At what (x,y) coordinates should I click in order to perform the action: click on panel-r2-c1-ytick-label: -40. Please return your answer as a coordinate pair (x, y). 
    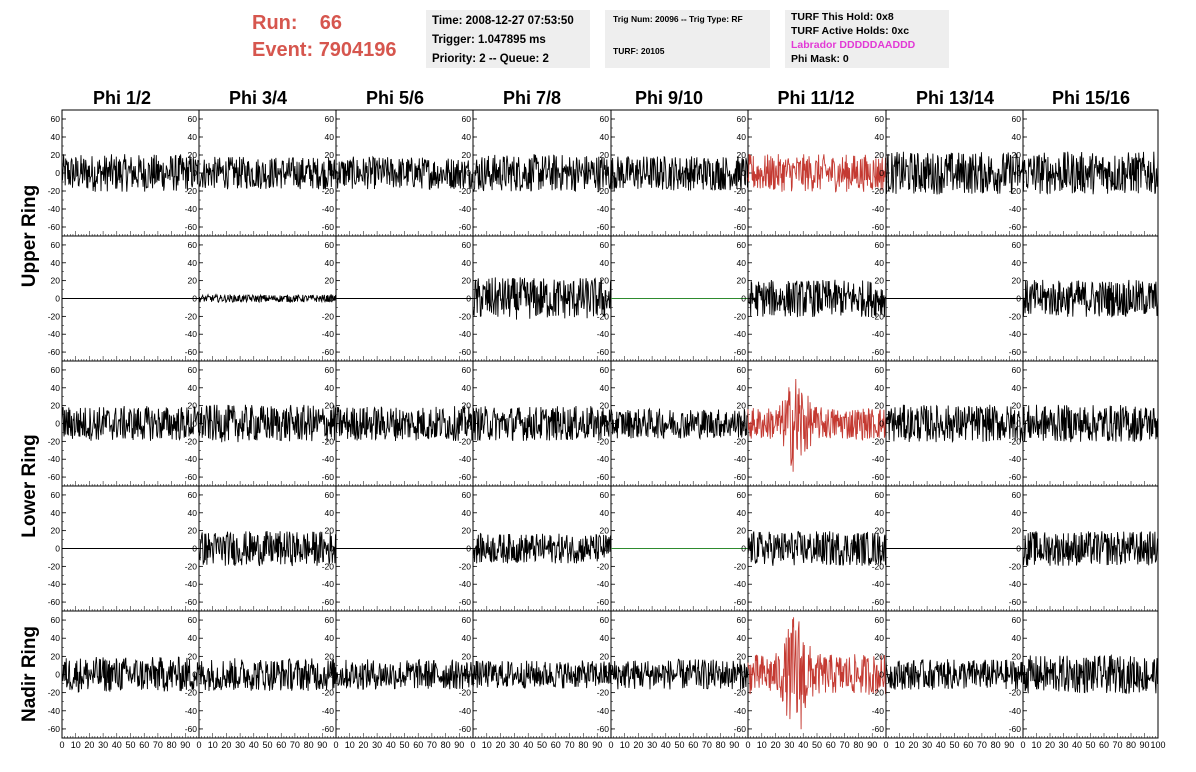
    Looking at the image, I should click on (191, 459).